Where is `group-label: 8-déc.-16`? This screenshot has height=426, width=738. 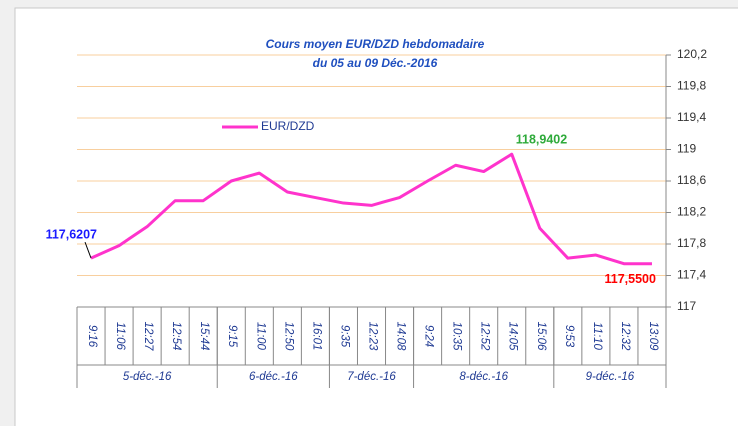 group-label: 8-déc.-16 is located at coordinates (483, 377).